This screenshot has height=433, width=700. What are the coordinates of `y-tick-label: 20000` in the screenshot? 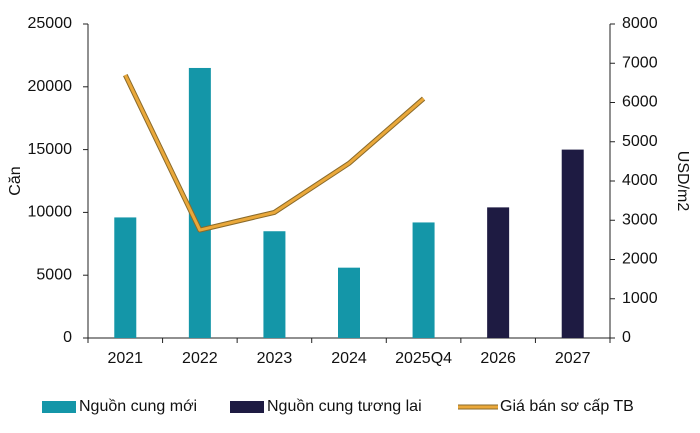 It's located at (50, 86).